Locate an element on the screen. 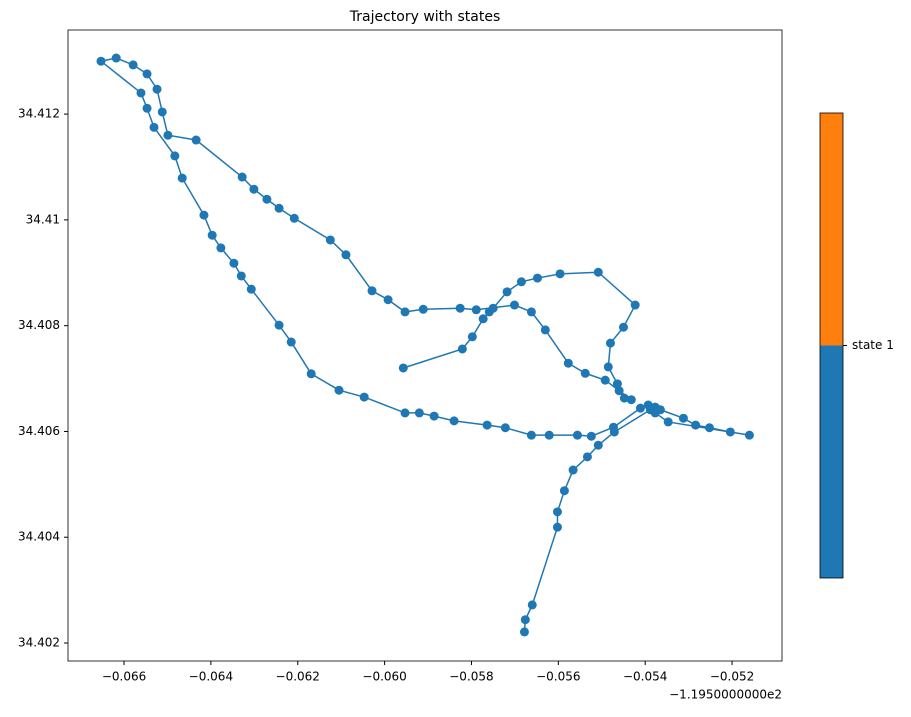 The width and height of the screenshot is (911, 717). colorbar-tick-label: state 1 is located at coordinates (873, 345).